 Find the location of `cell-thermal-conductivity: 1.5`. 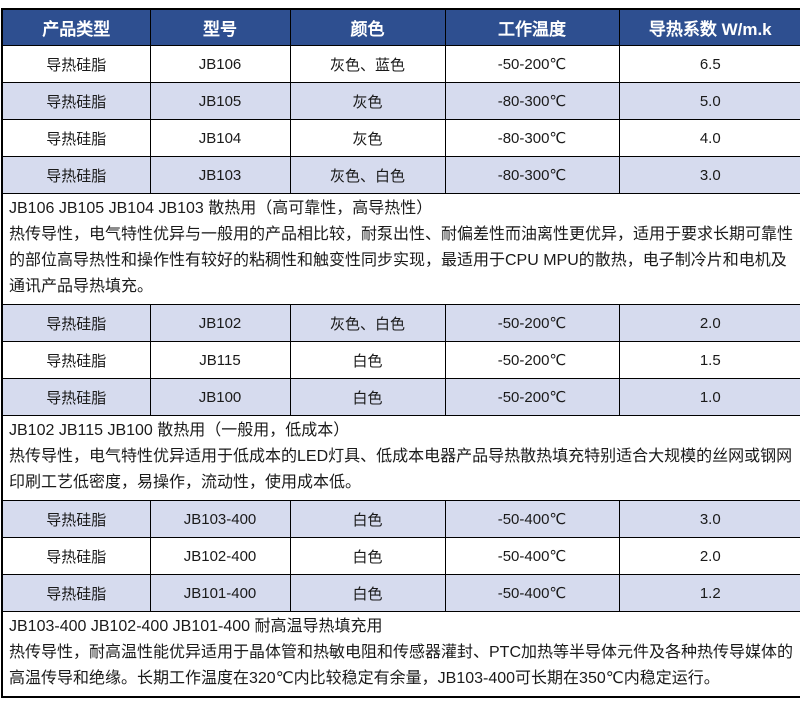

cell-thermal-conductivity: 1.5 is located at coordinates (709, 360).